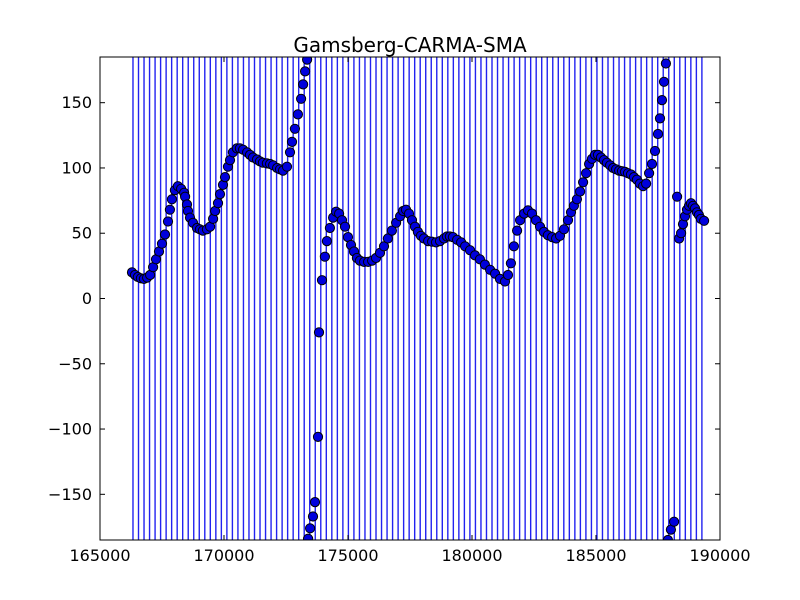 Image resolution: width=800 pixels, height=600 pixels. I want to click on y-tick-label: 100, so click(76, 167).